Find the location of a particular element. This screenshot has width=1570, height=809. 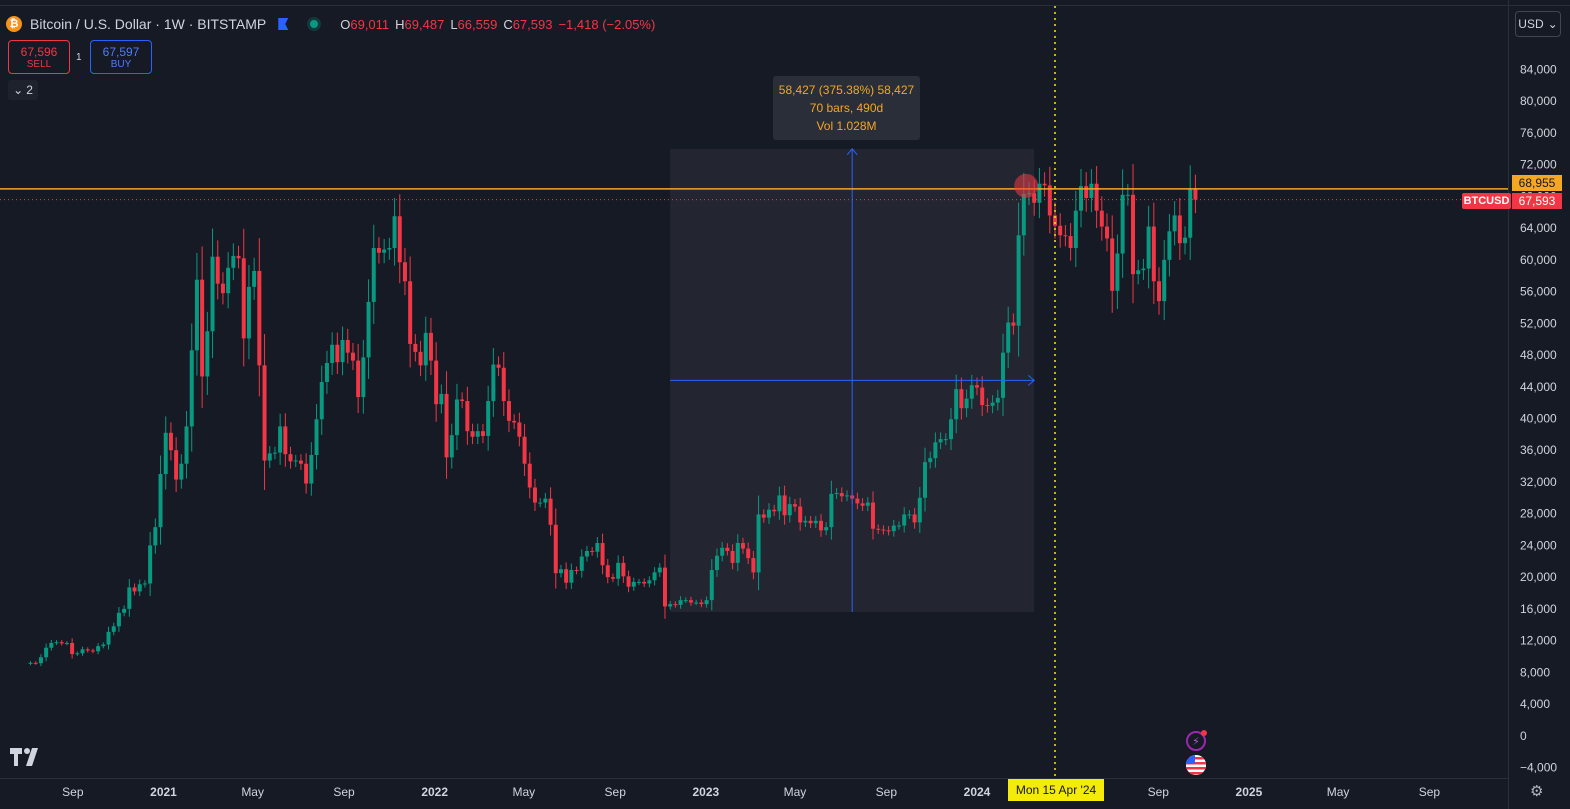

low-value: 66,559 is located at coordinates (477, 24).